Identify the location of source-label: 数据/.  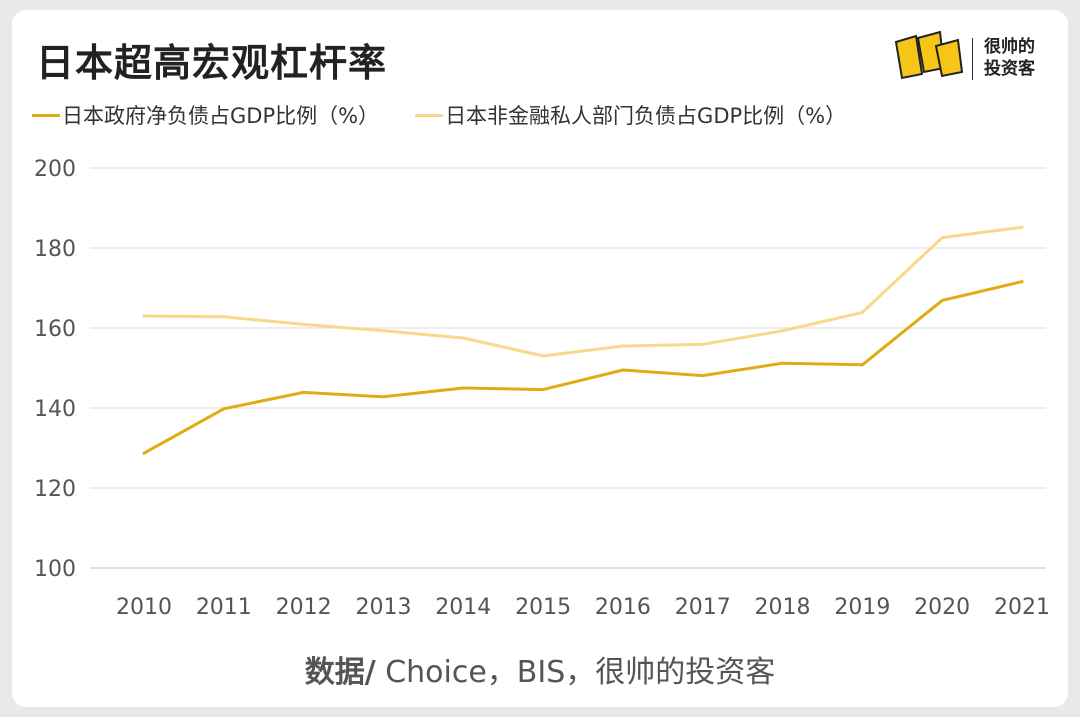
(340, 672).